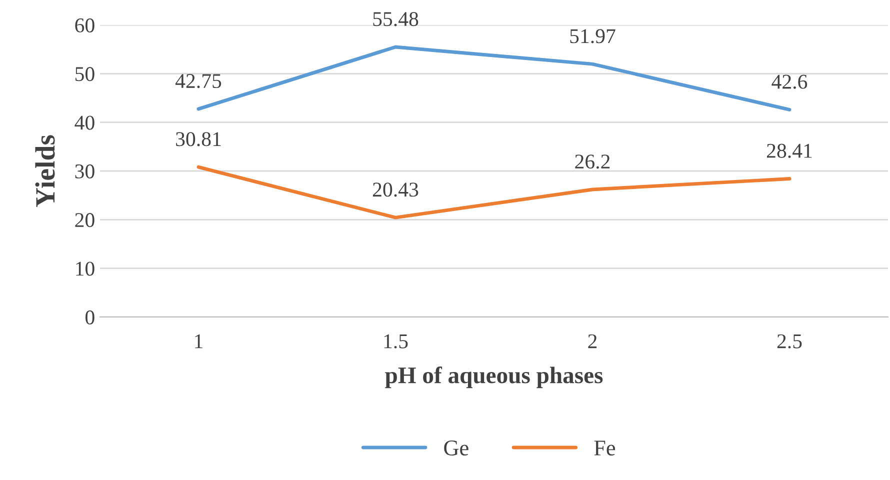  Describe the element at coordinates (592, 161) in the screenshot. I see `data-label: 26.2` at that location.